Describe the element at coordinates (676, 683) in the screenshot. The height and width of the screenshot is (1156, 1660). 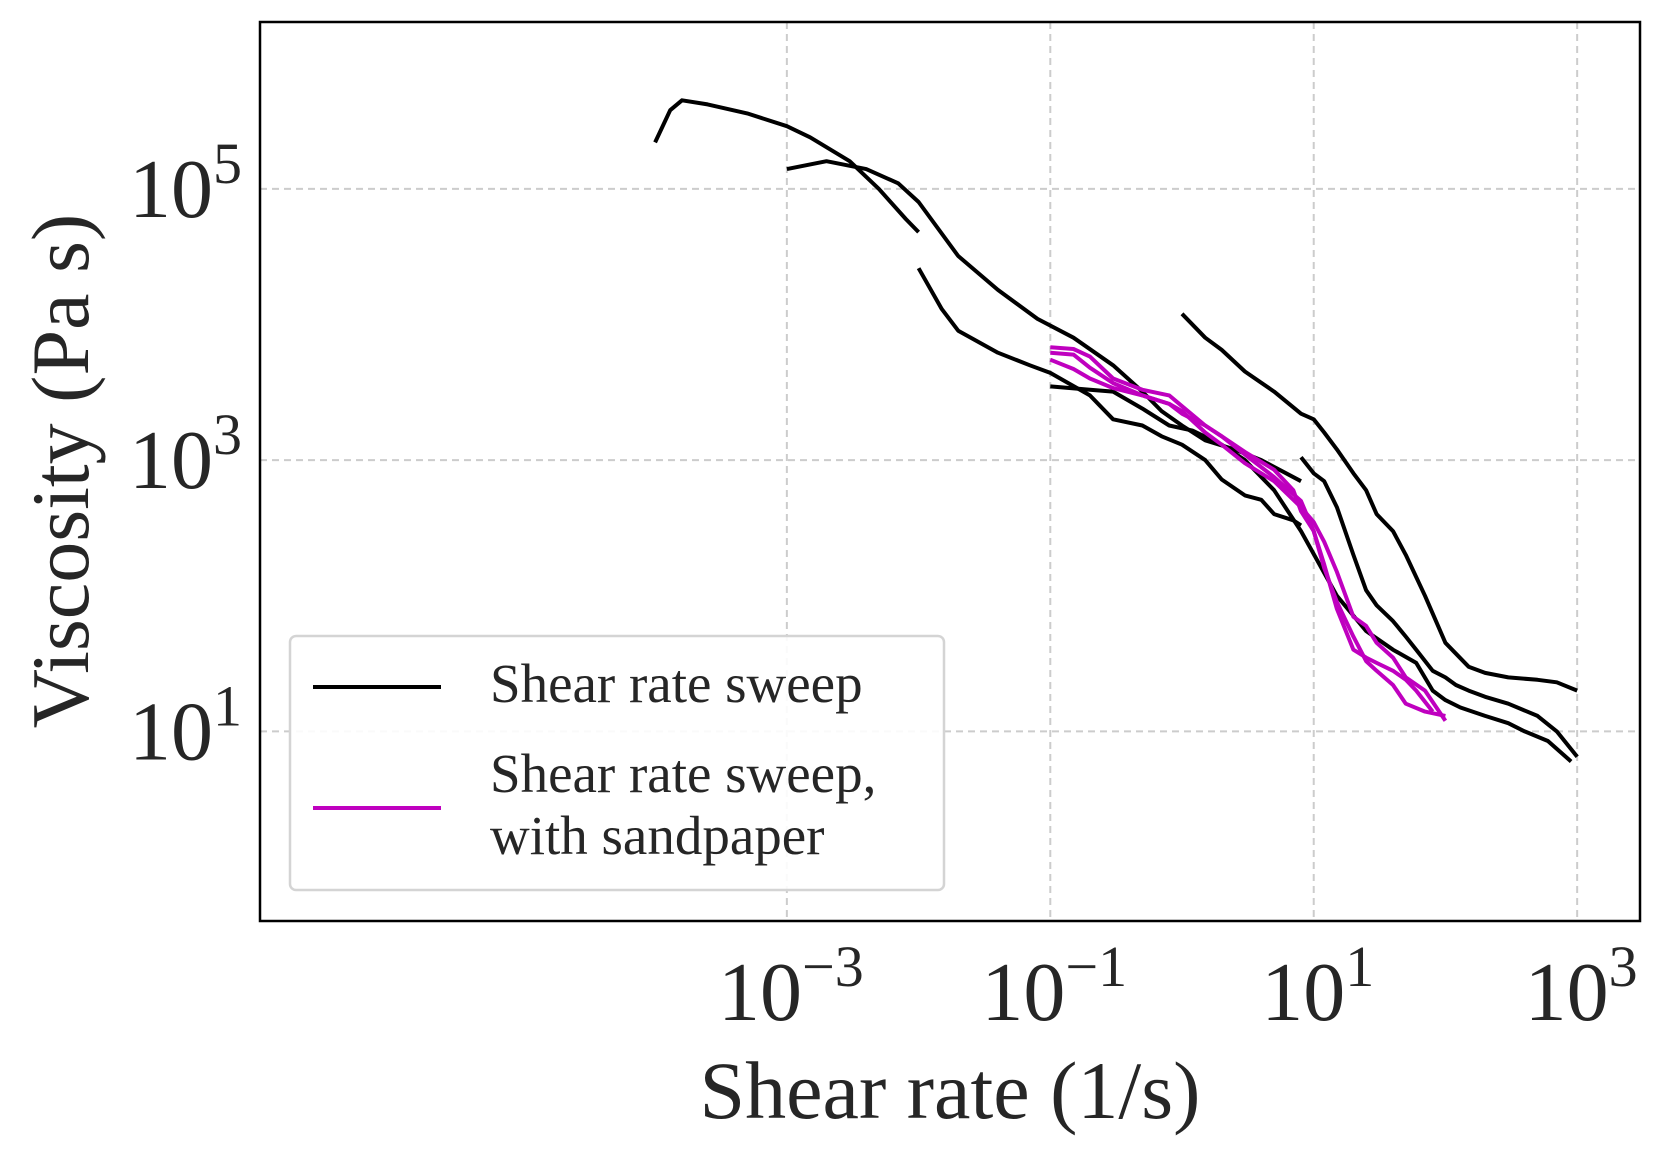
I see `legend-label: Shear rate sweep` at that location.